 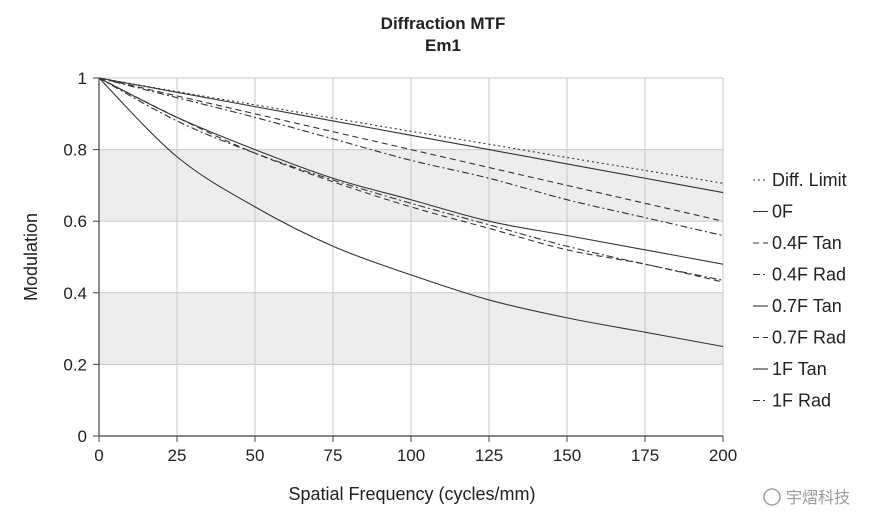 I want to click on legend-label-5: 0.7F Rad, so click(x=809, y=338).